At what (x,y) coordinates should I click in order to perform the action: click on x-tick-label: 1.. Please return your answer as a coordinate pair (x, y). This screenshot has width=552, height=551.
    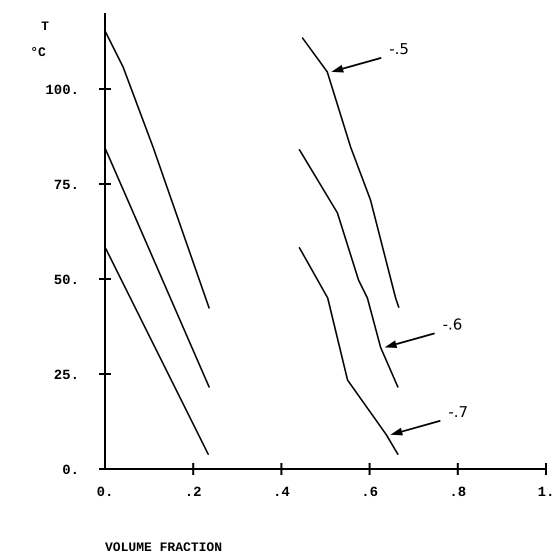
    Looking at the image, I should click on (545, 492).